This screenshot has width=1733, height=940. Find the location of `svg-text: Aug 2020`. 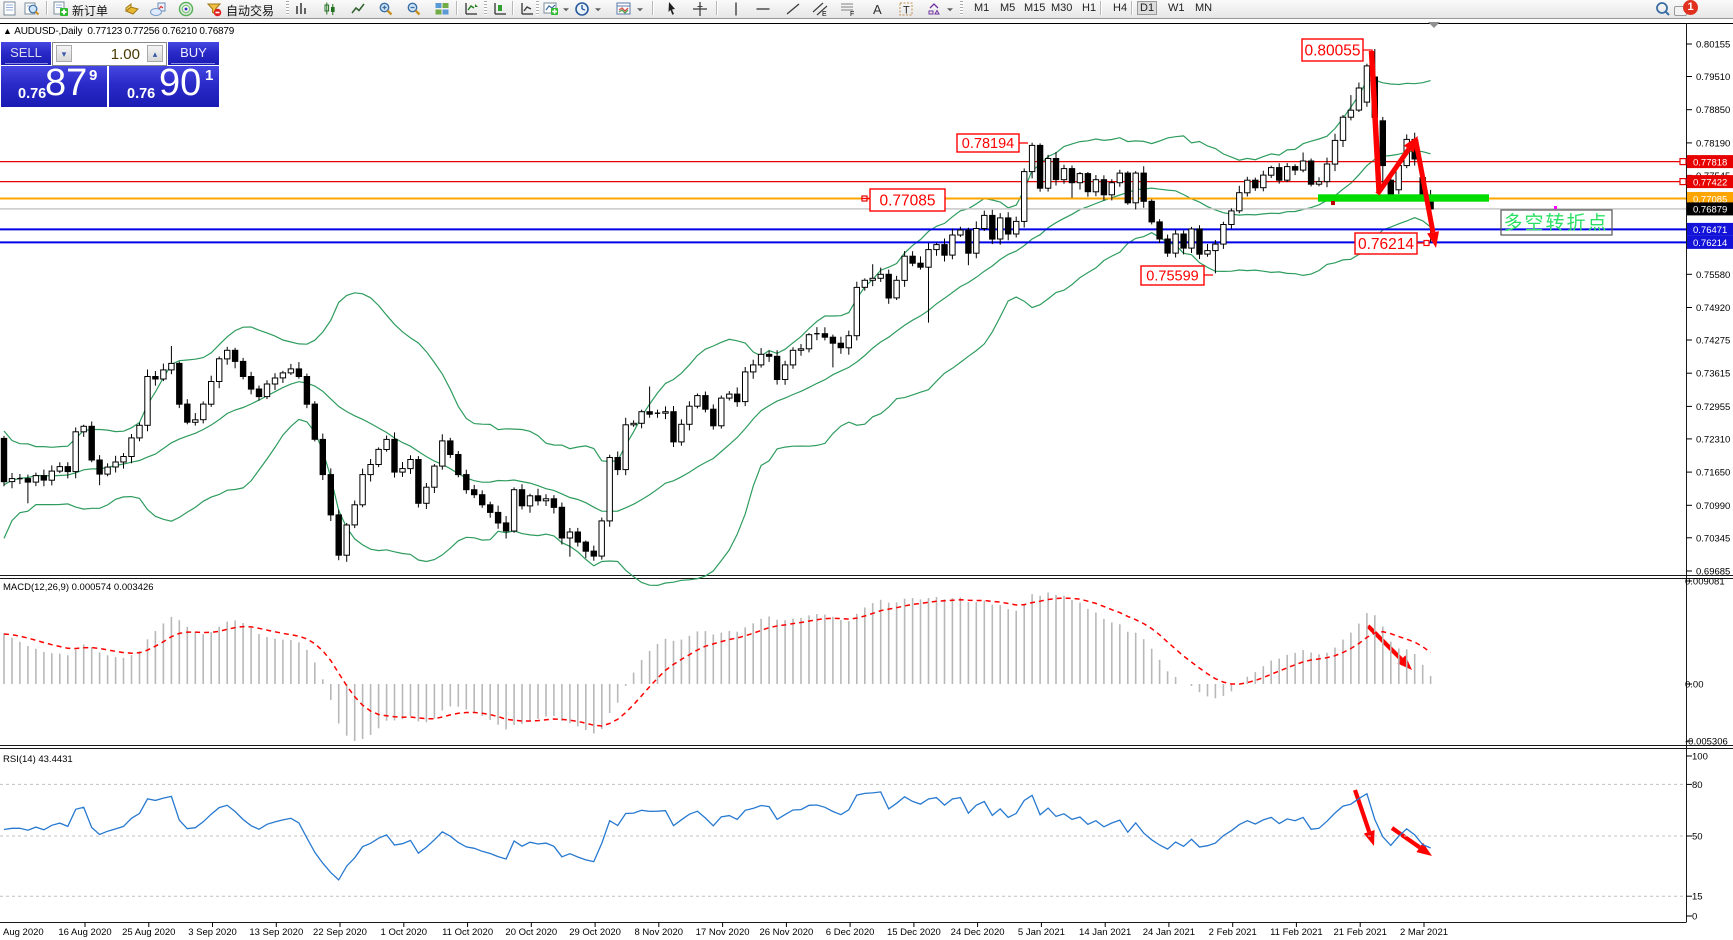

svg-text: Aug 2020 is located at coordinates (23, 932).